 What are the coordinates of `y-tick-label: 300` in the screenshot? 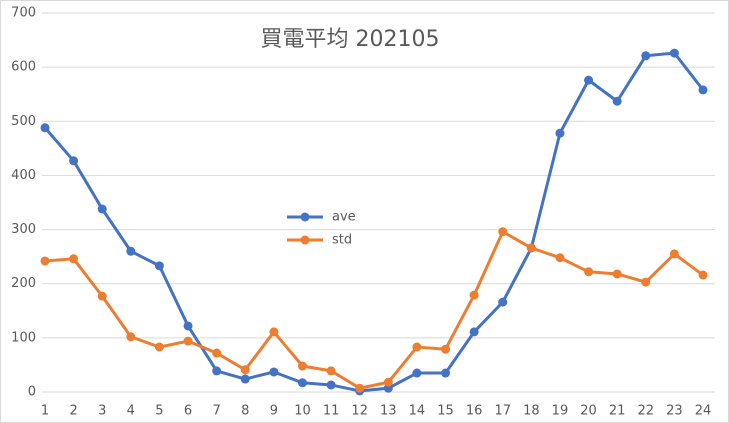 It's located at (23, 229).